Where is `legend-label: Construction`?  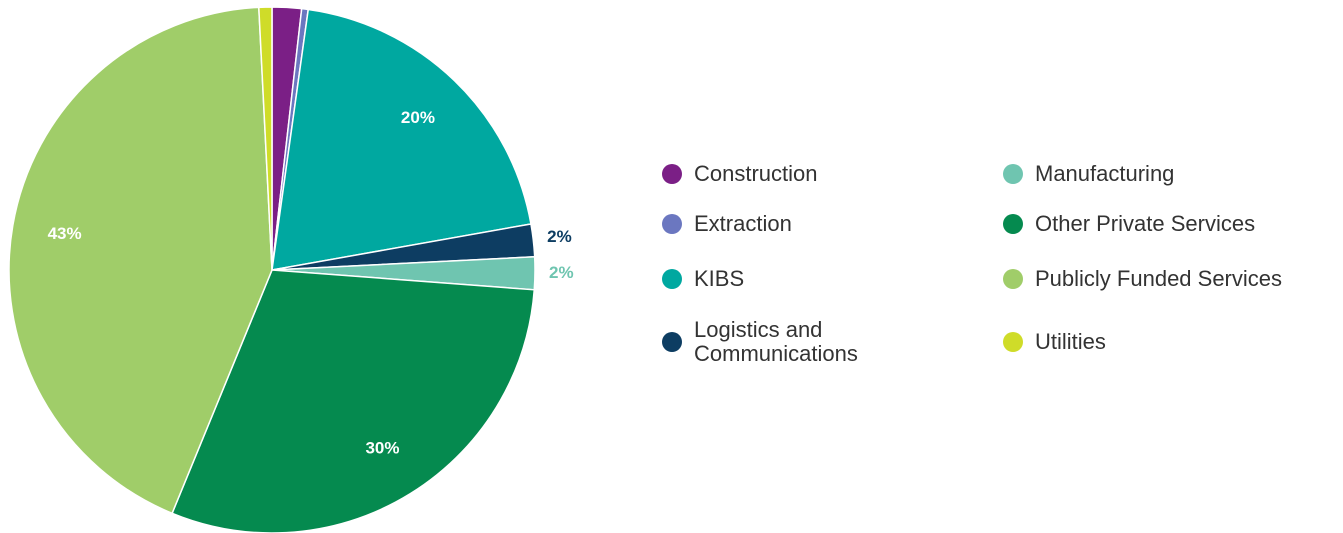 legend-label: Construction is located at coordinates (756, 173).